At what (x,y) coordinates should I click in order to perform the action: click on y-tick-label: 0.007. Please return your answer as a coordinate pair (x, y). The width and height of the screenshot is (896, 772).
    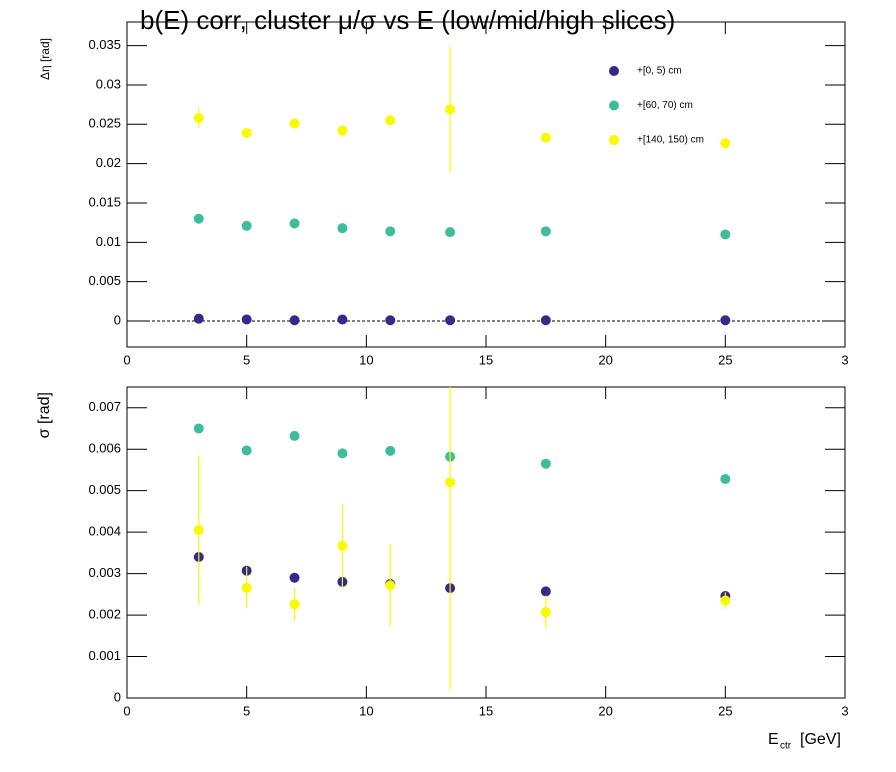
    Looking at the image, I should click on (104, 406).